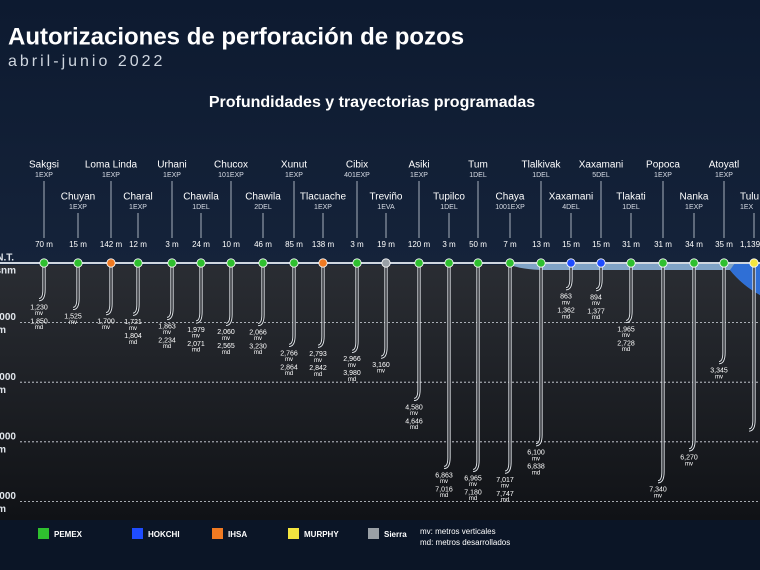 The width and height of the screenshot is (760, 570). What do you see at coordinates (631, 207) in the screenshot?
I see `well-code: 1DEL` at bounding box center [631, 207].